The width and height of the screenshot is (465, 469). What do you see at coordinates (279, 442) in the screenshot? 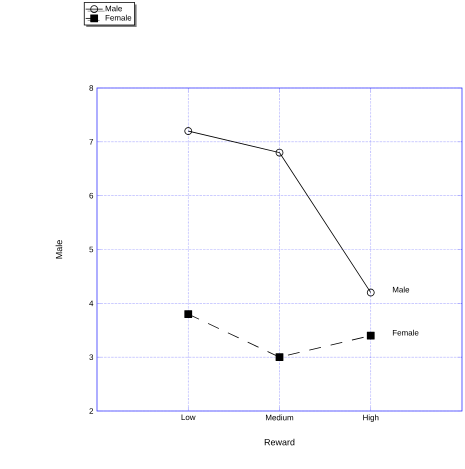
I see `x-axis-title: Reward` at bounding box center [279, 442].